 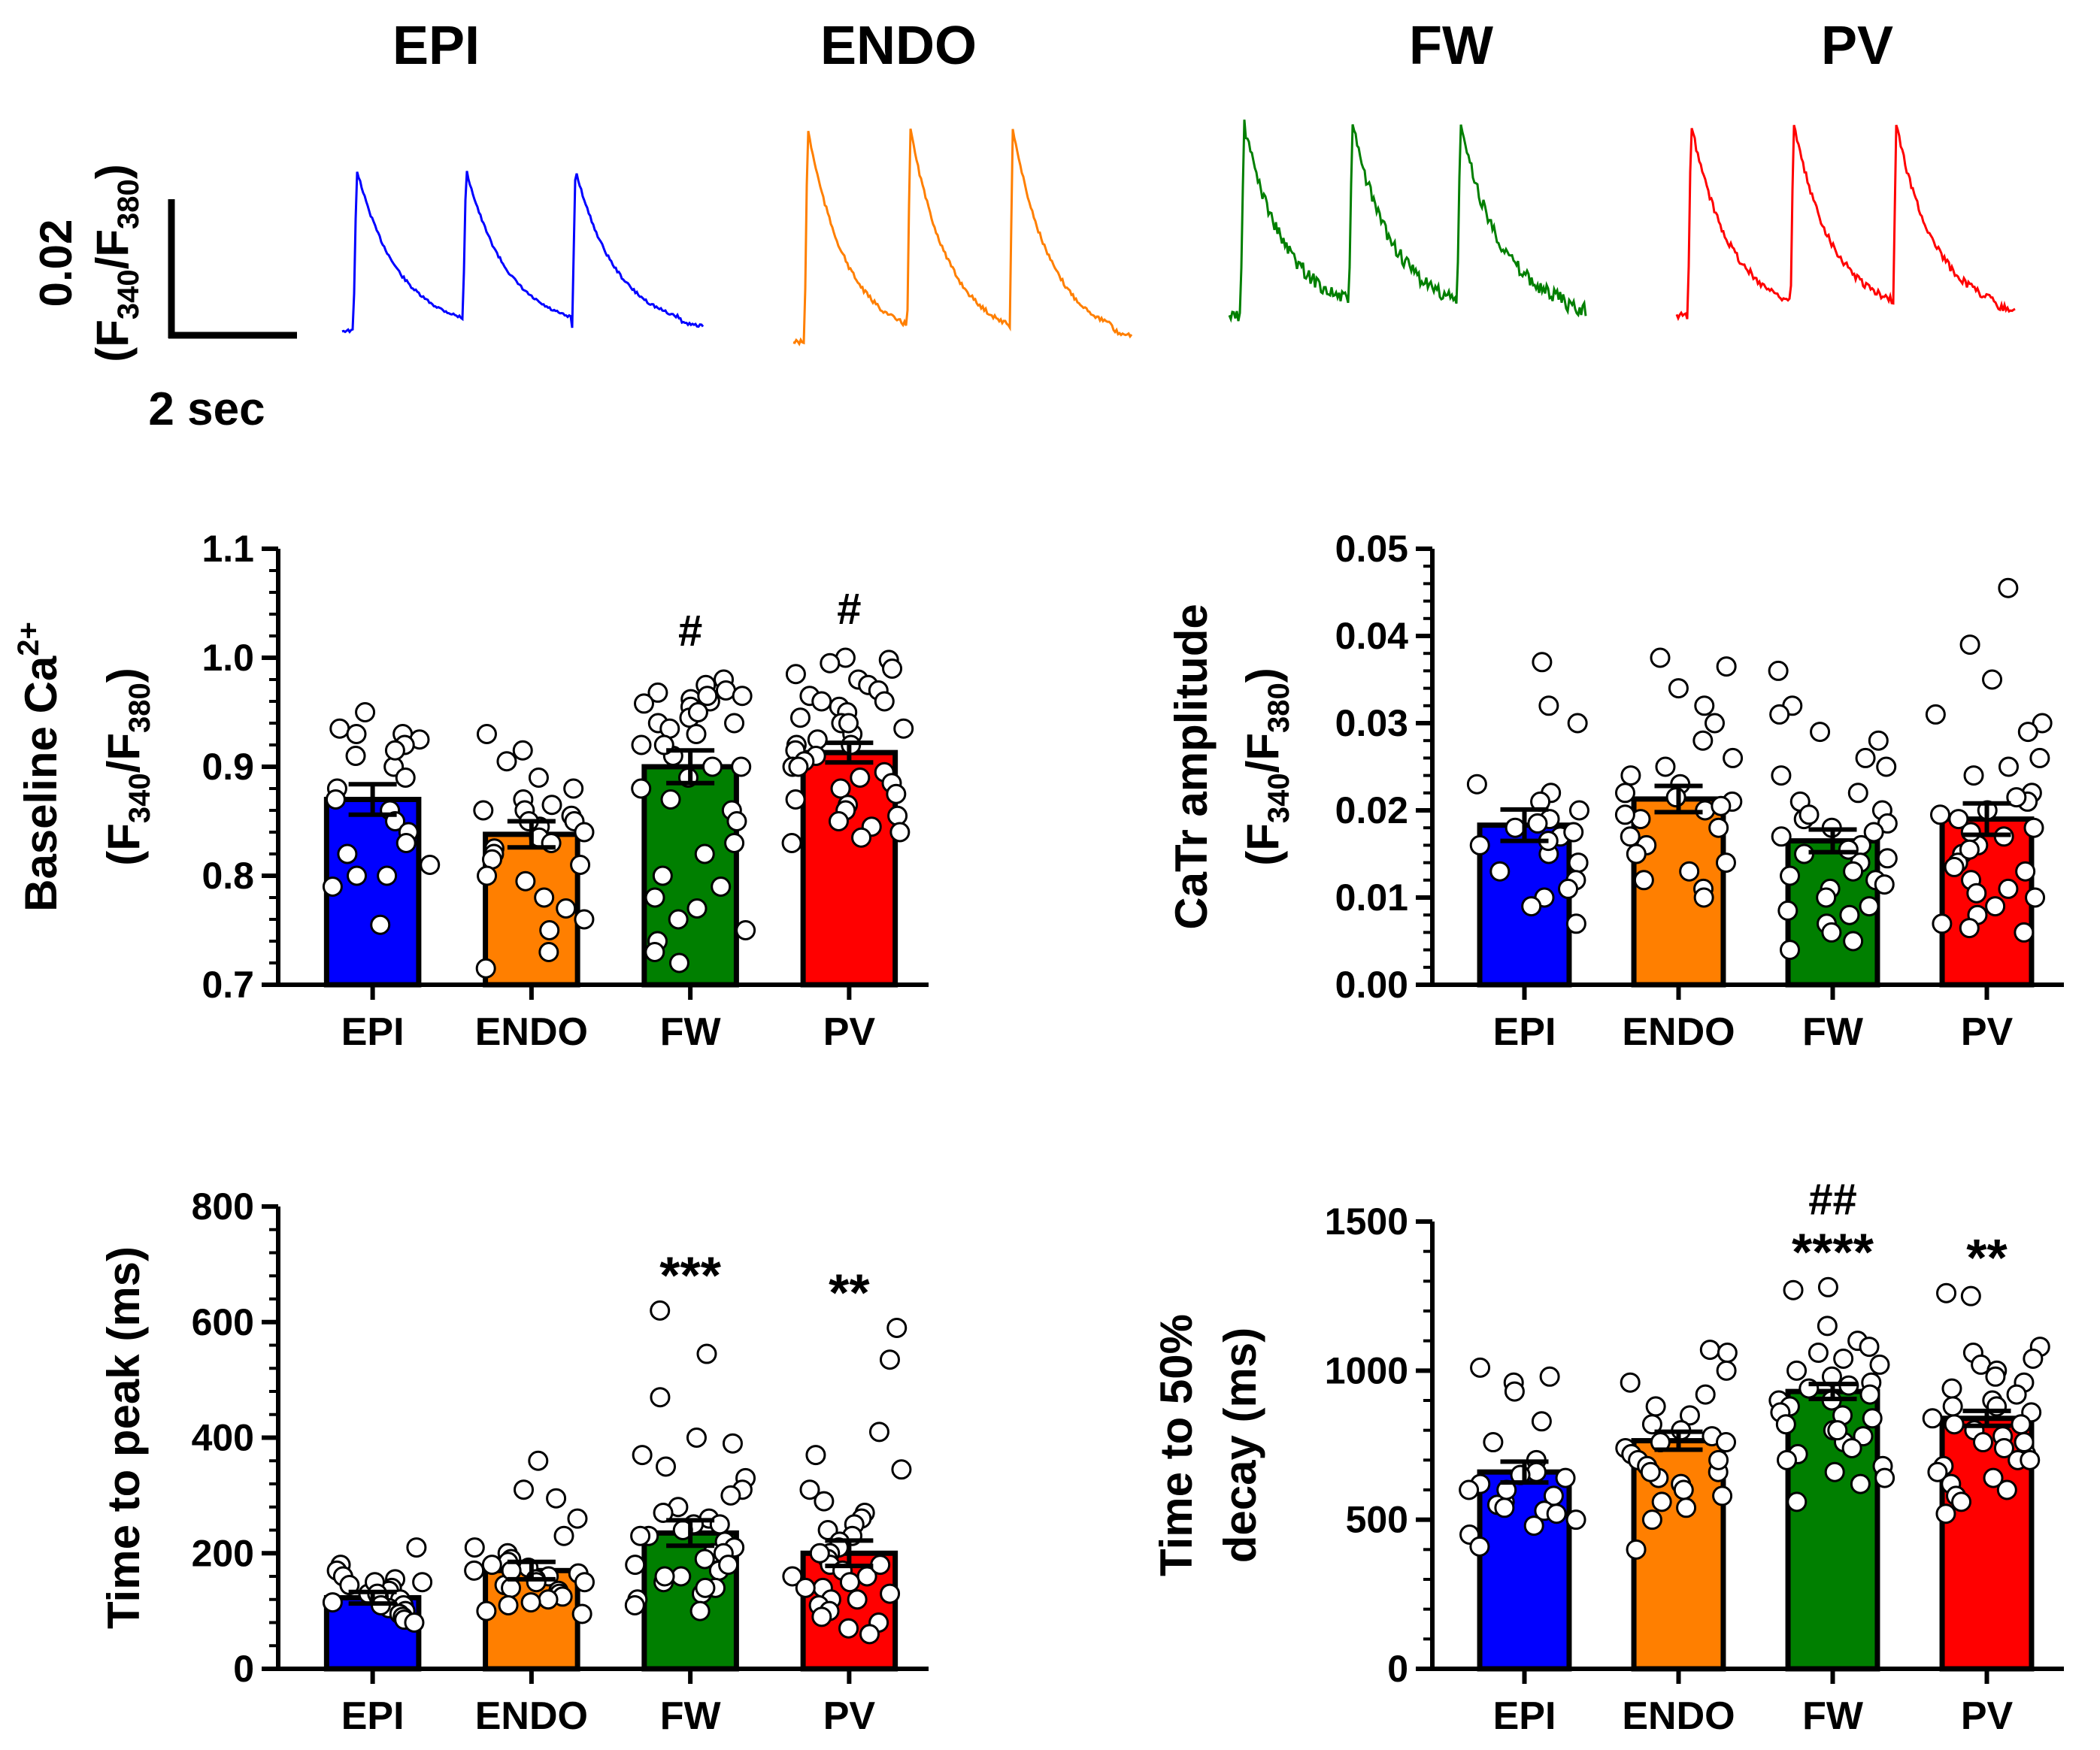 I want to click on significance-annotation: ##, so click(x=1832, y=1199).